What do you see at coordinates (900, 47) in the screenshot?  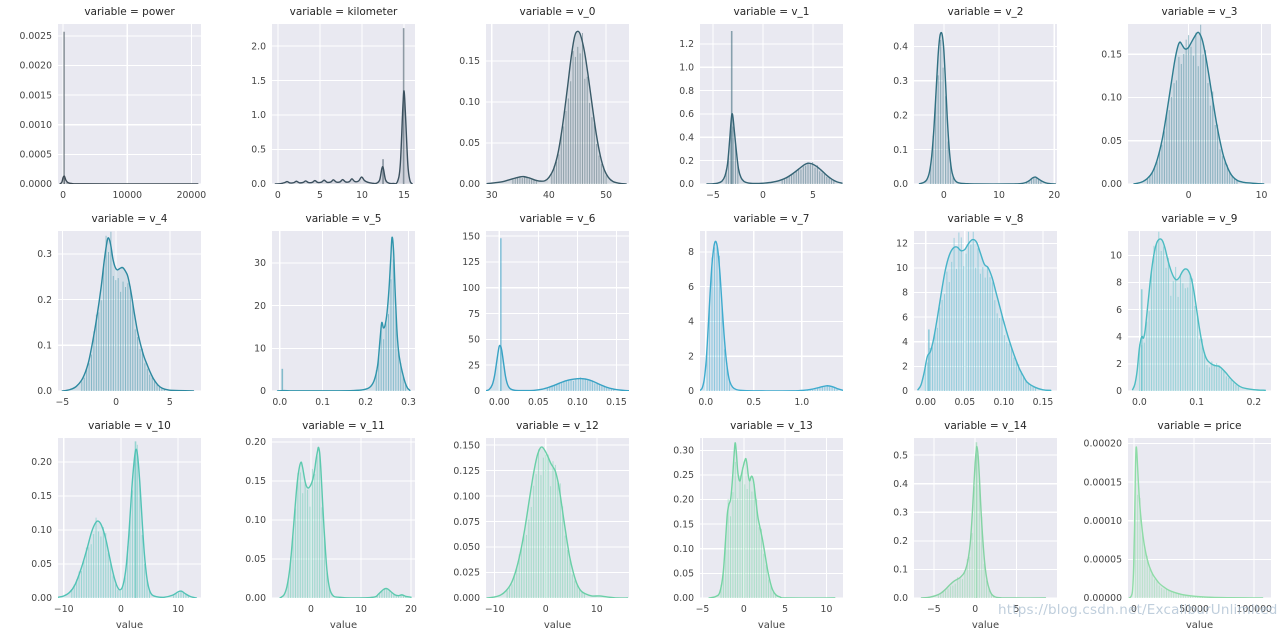 I see `y-tick-label: 0.4` at bounding box center [900, 47].